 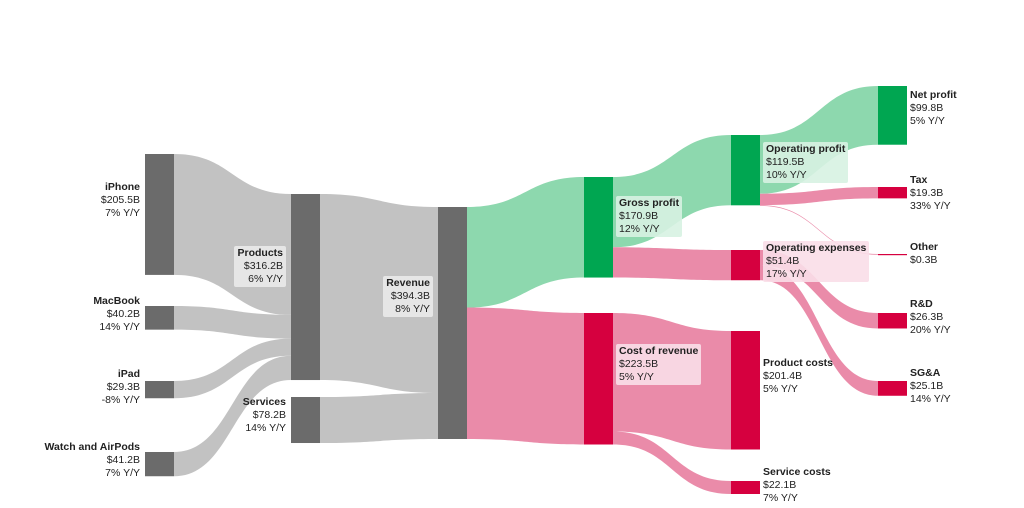 I want to click on node-name: Gross profit, so click(x=649, y=203).